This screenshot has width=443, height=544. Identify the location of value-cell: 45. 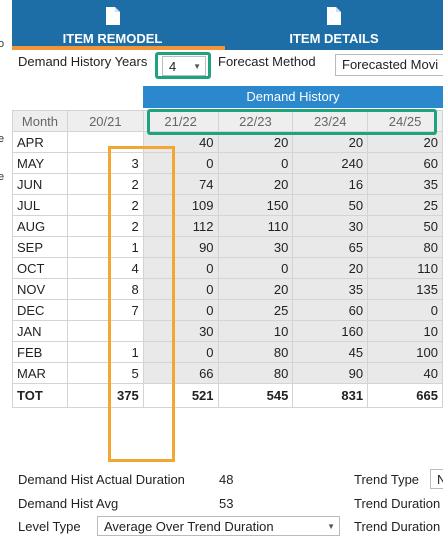
(330, 352).